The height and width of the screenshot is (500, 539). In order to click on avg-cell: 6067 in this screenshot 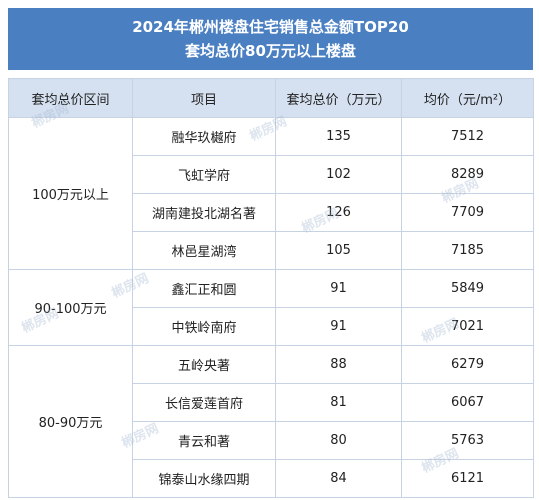, I will do `click(467, 402)`.